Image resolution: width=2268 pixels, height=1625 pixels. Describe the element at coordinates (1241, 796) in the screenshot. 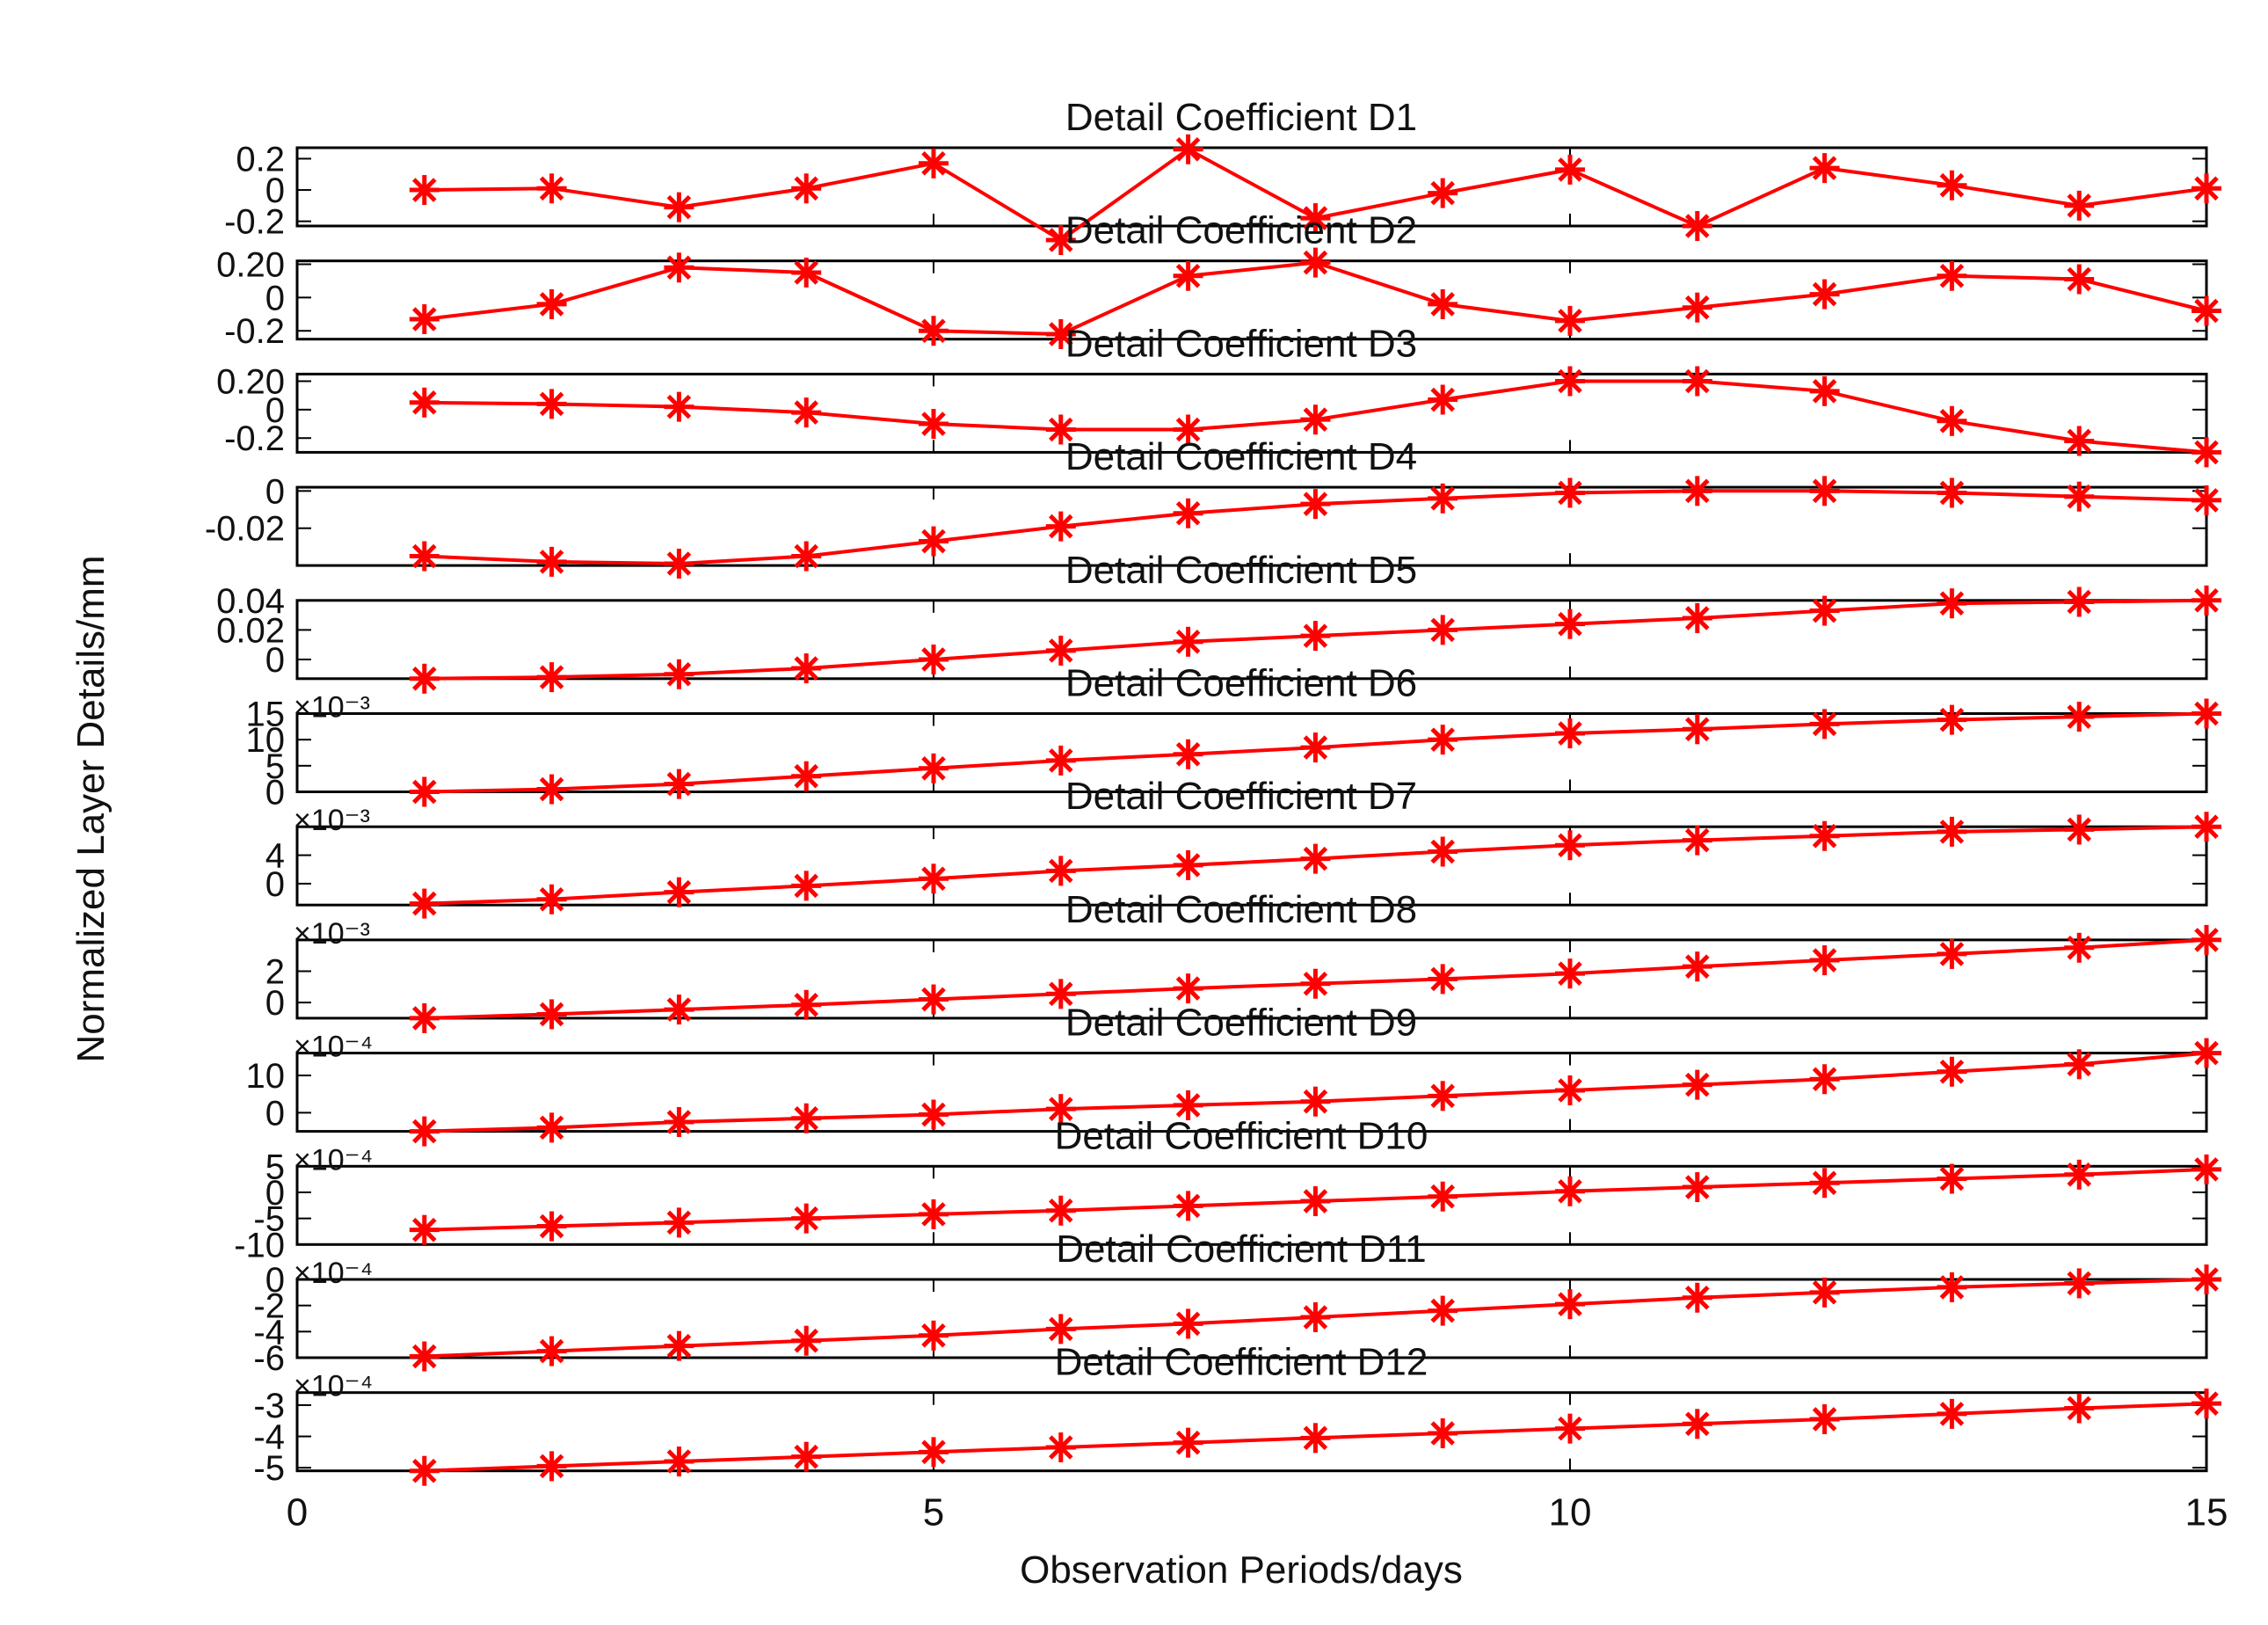

I see `subplot-title: Detail Coefficient D7` at that location.